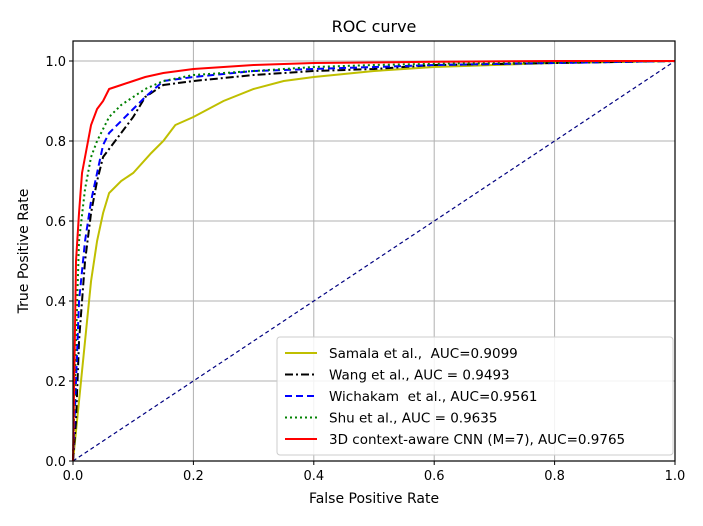  What do you see at coordinates (55, 222) in the screenshot?
I see `y-tick-label: 0.6` at bounding box center [55, 222].